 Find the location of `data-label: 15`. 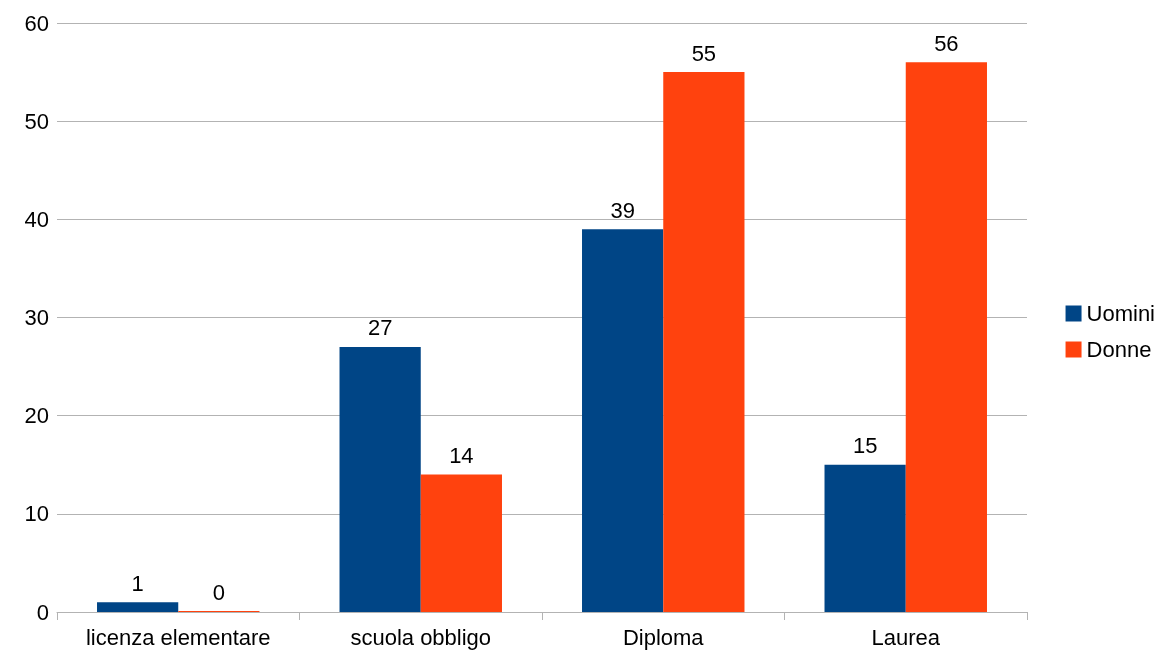

data-label: 15 is located at coordinates (865, 446).